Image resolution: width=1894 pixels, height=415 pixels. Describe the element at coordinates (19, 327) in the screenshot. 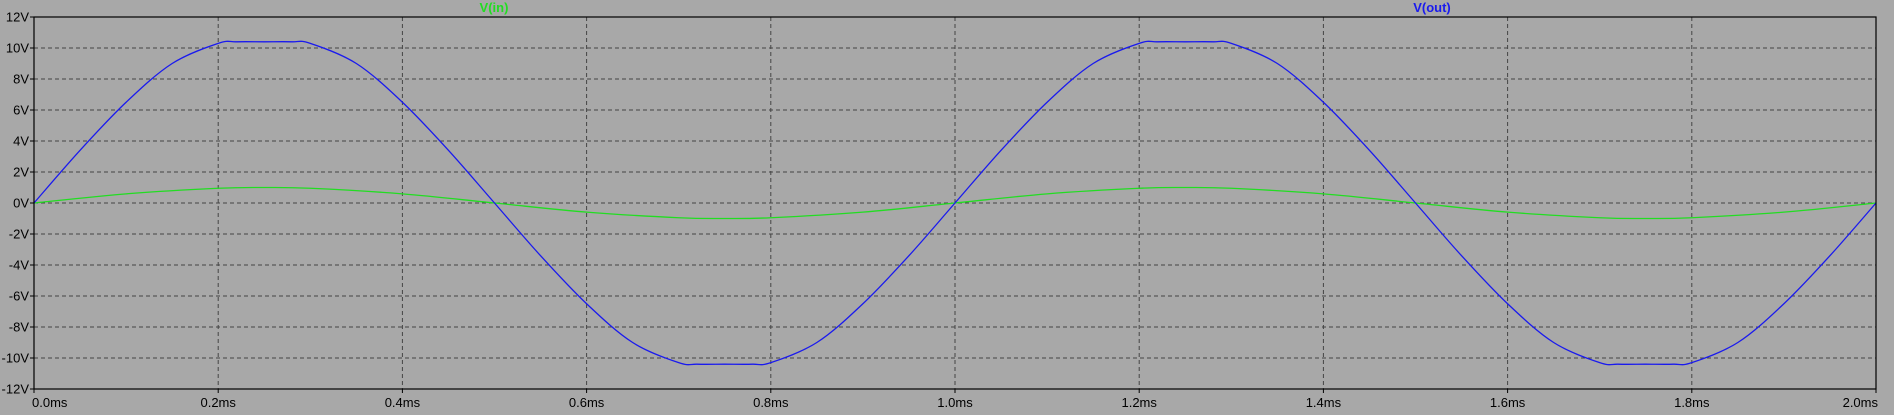

I see `y-tick-label: -8V` at that location.